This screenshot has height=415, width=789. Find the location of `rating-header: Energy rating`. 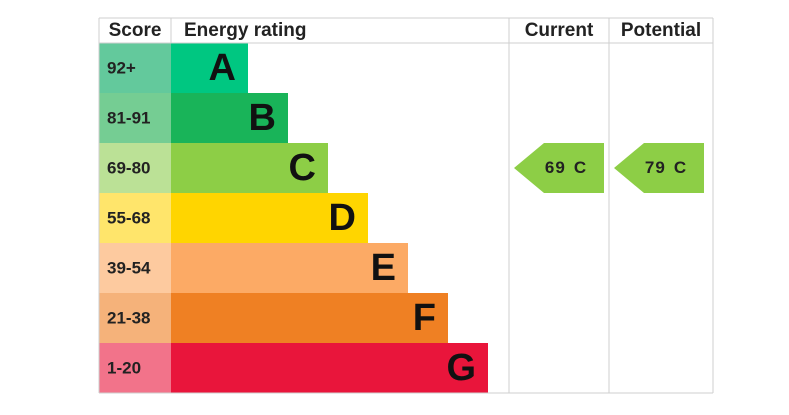

rating-header: Energy rating is located at coordinates (245, 30).